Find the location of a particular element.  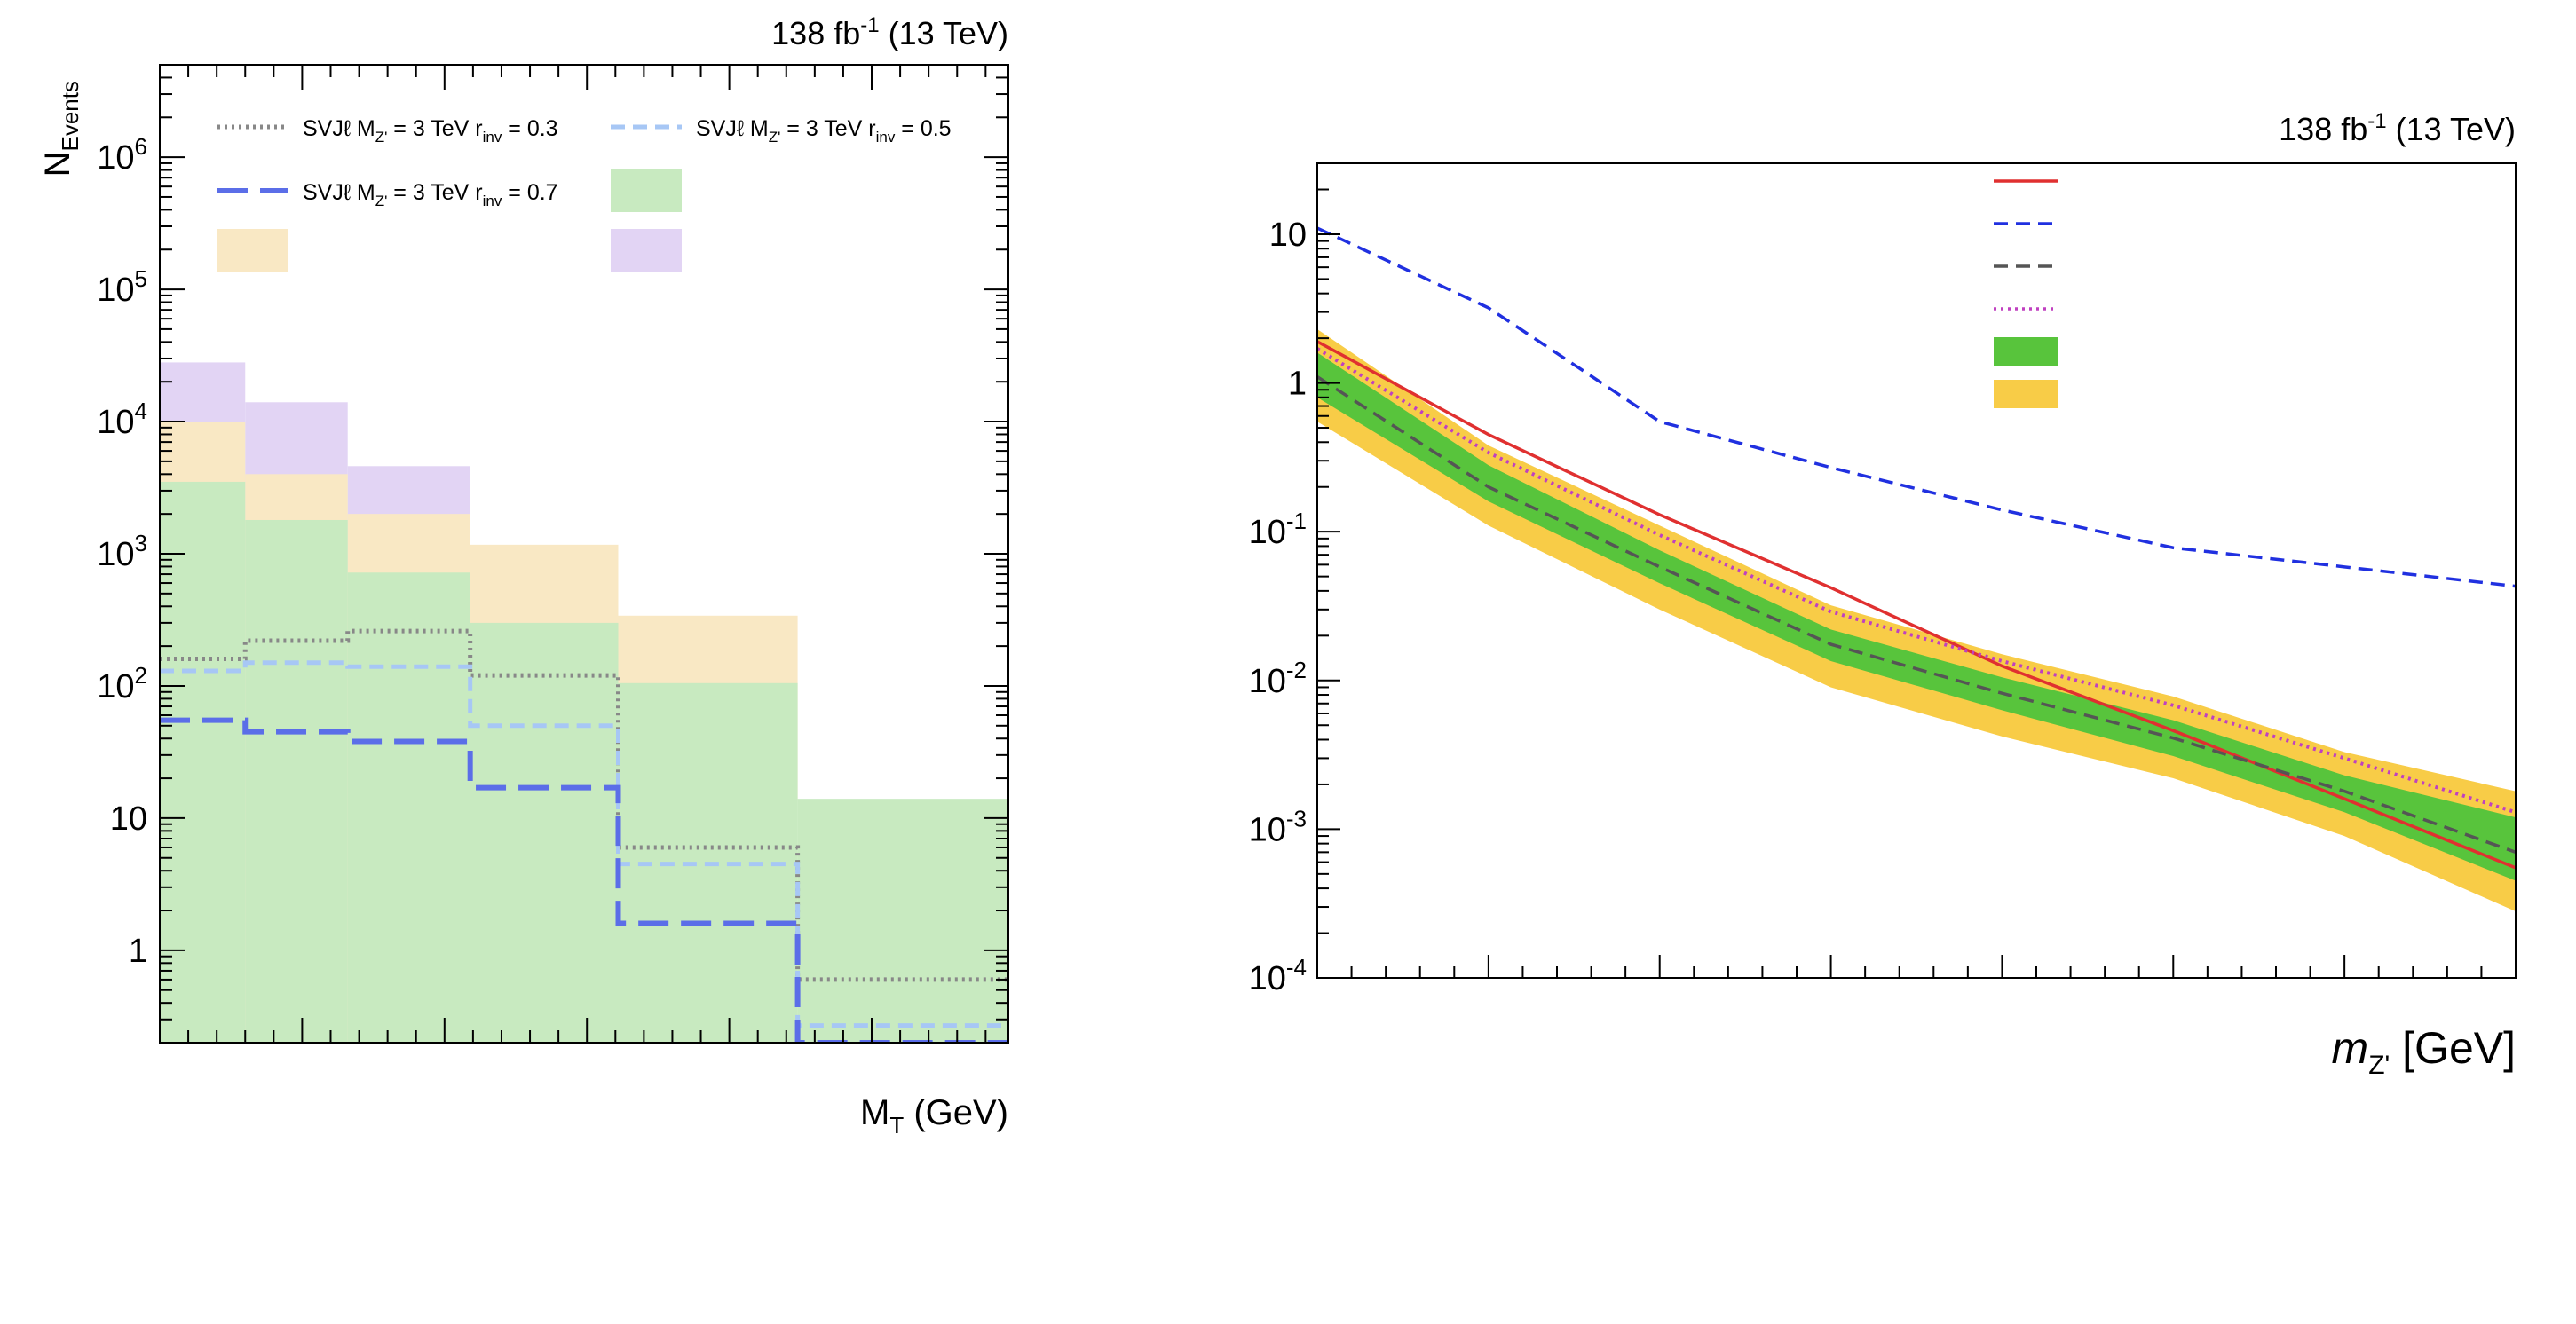

legend-label: SVJℓ MZ' = 3 TeV rinv = 0.7 is located at coordinates (430, 195).